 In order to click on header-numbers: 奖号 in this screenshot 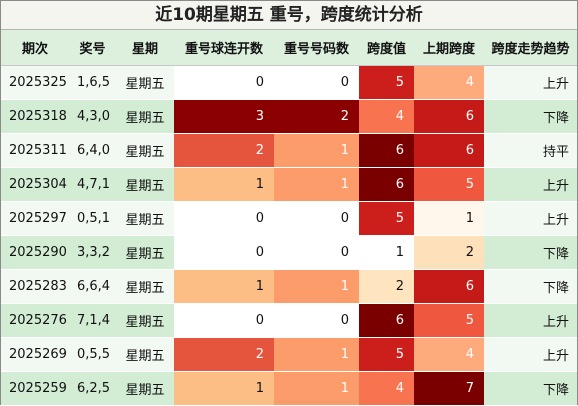, I will do `click(92, 48)`.